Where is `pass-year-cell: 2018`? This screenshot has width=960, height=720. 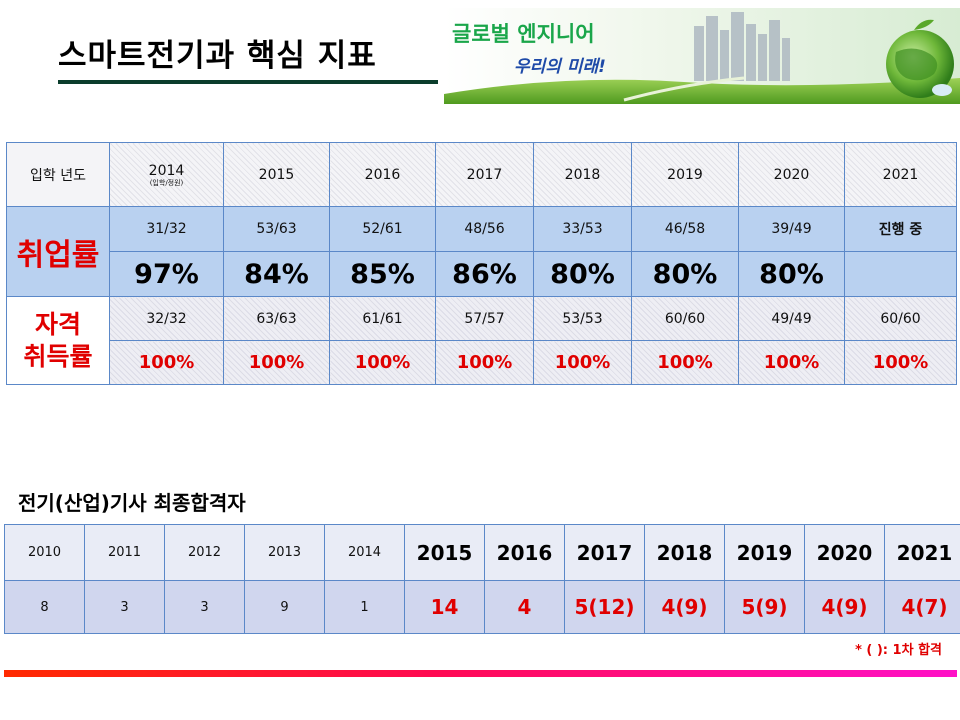 pass-year-cell: 2018 is located at coordinates (684, 552).